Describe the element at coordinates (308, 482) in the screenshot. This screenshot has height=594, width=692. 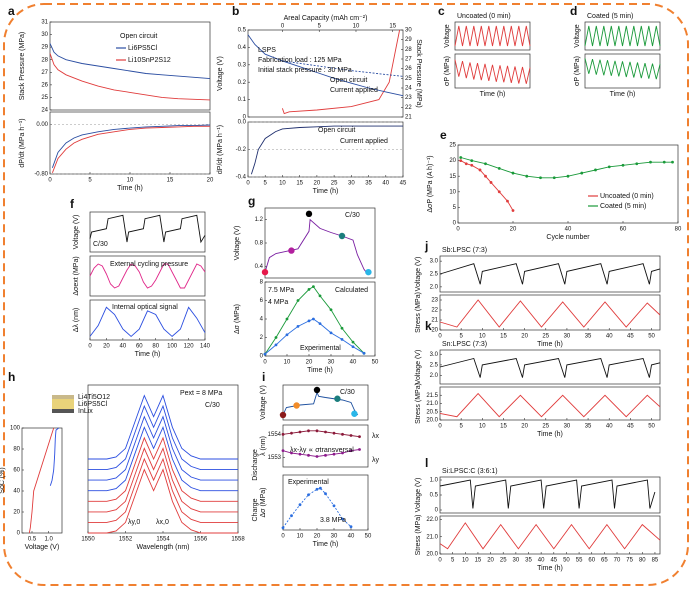
I see `legend-label: Experimental` at that location.